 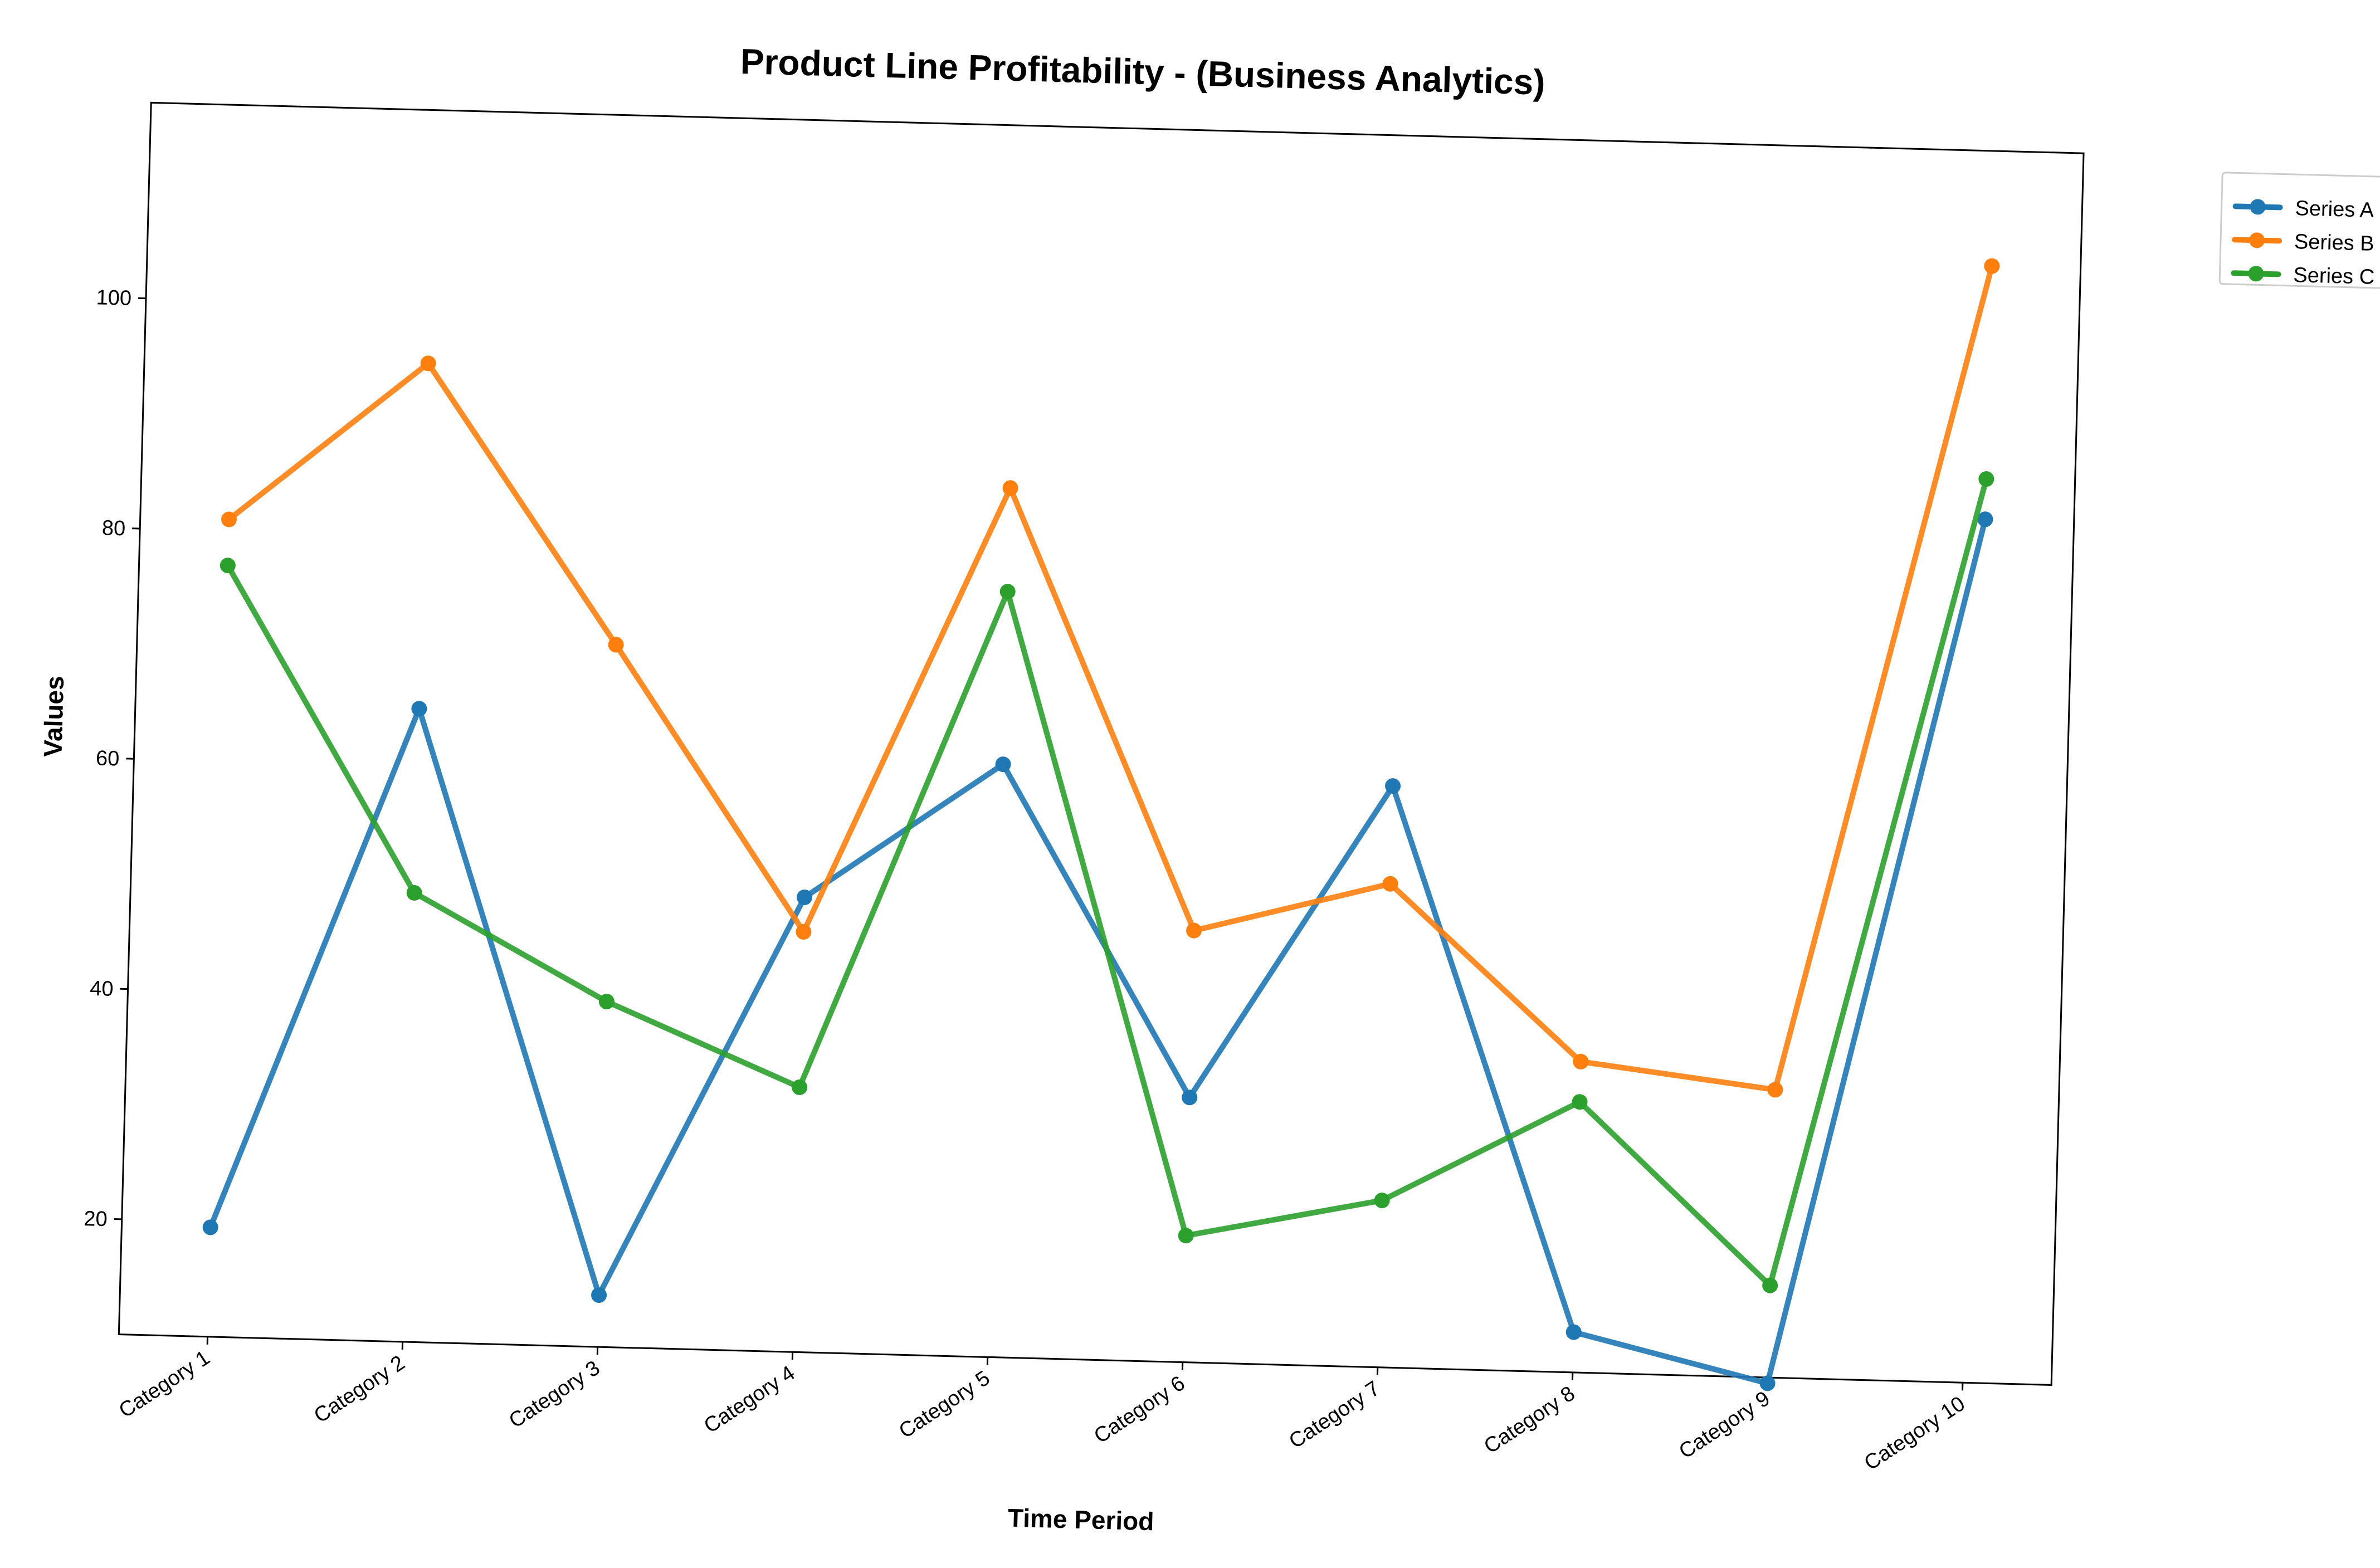 What do you see at coordinates (113, 528) in the screenshot?
I see `y-tick-label: 80` at bounding box center [113, 528].